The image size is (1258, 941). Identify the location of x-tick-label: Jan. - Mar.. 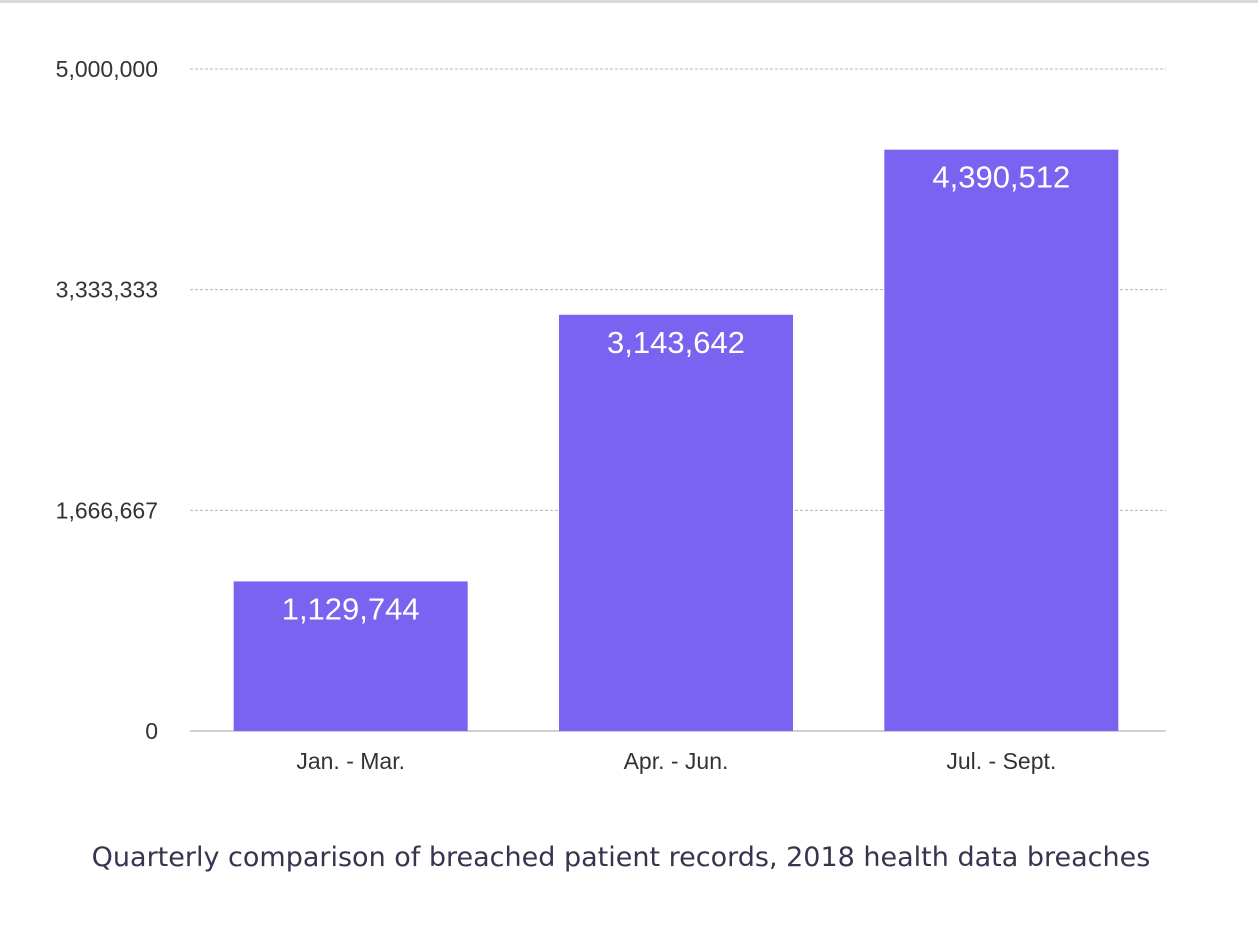
(350, 761).